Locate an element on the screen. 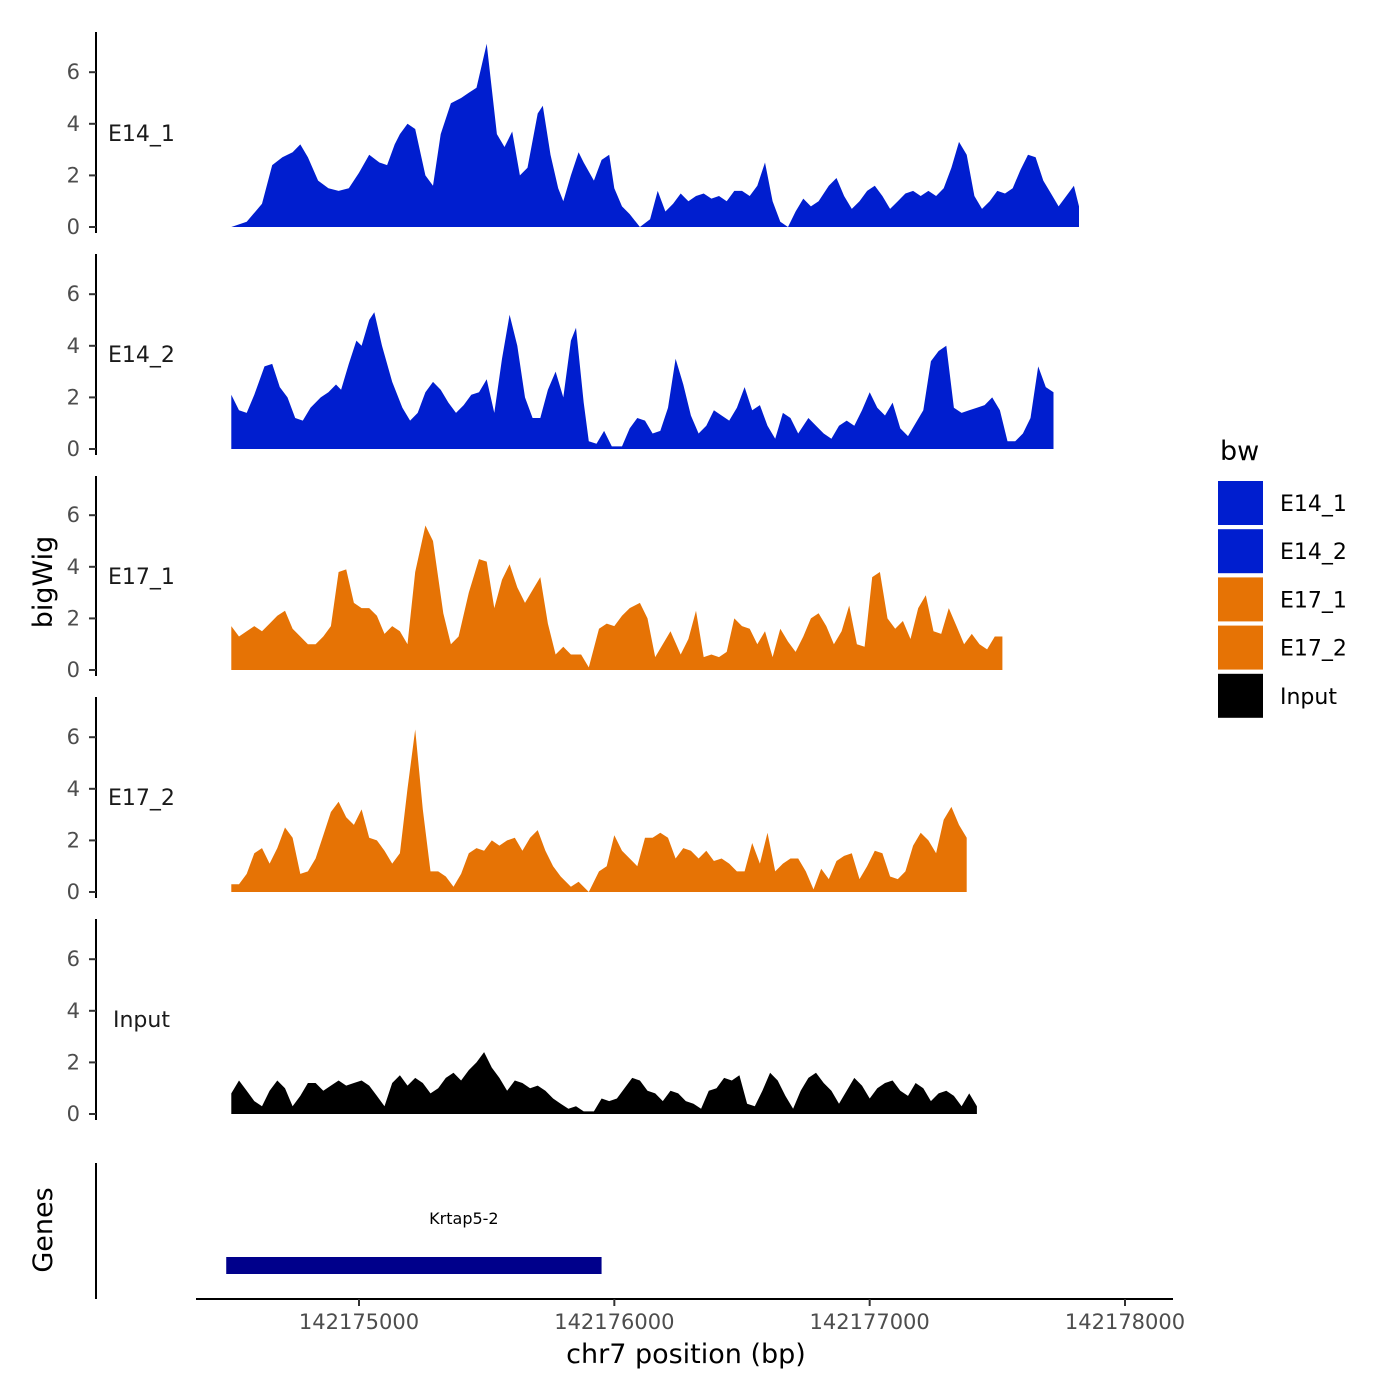 The image size is (1400, 1400). legend-label: Input is located at coordinates (1308, 697).